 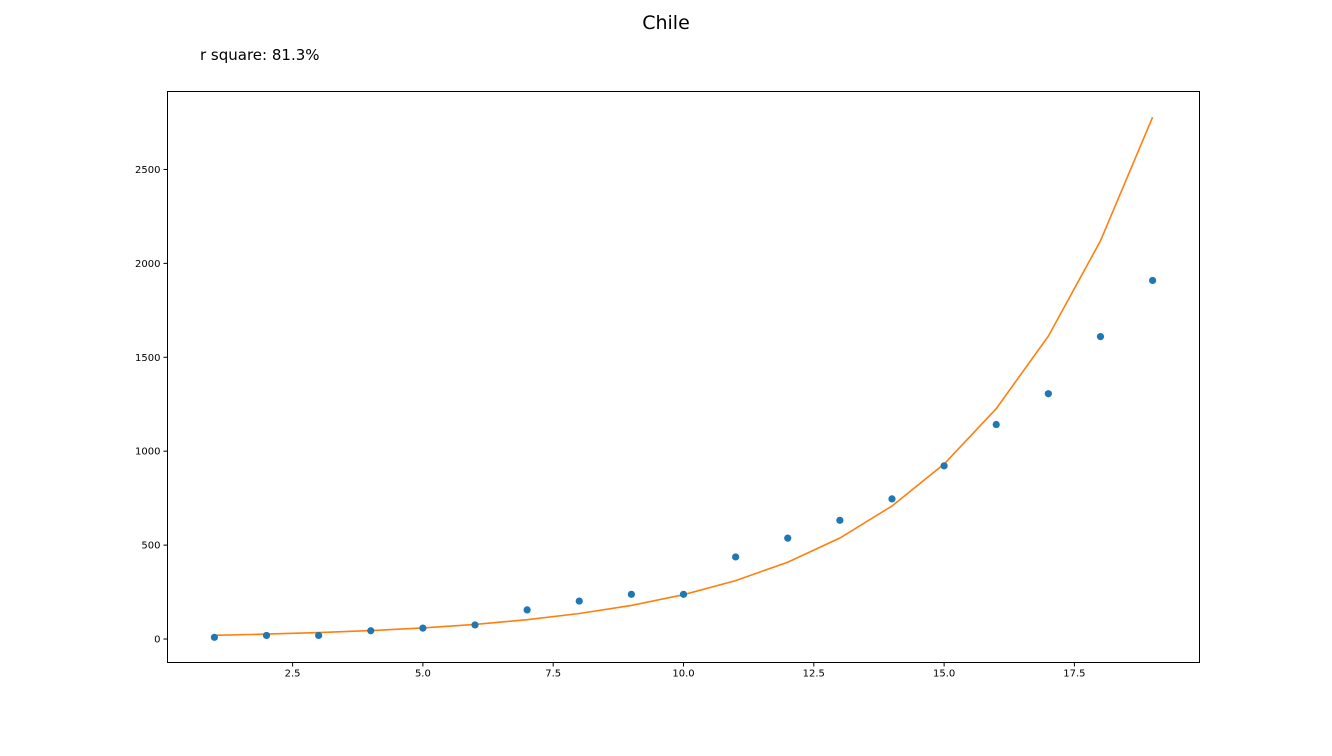 What do you see at coordinates (260, 55) in the screenshot?
I see `r-square-annotation: r square: 81.3%` at bounding box center [260, 55].